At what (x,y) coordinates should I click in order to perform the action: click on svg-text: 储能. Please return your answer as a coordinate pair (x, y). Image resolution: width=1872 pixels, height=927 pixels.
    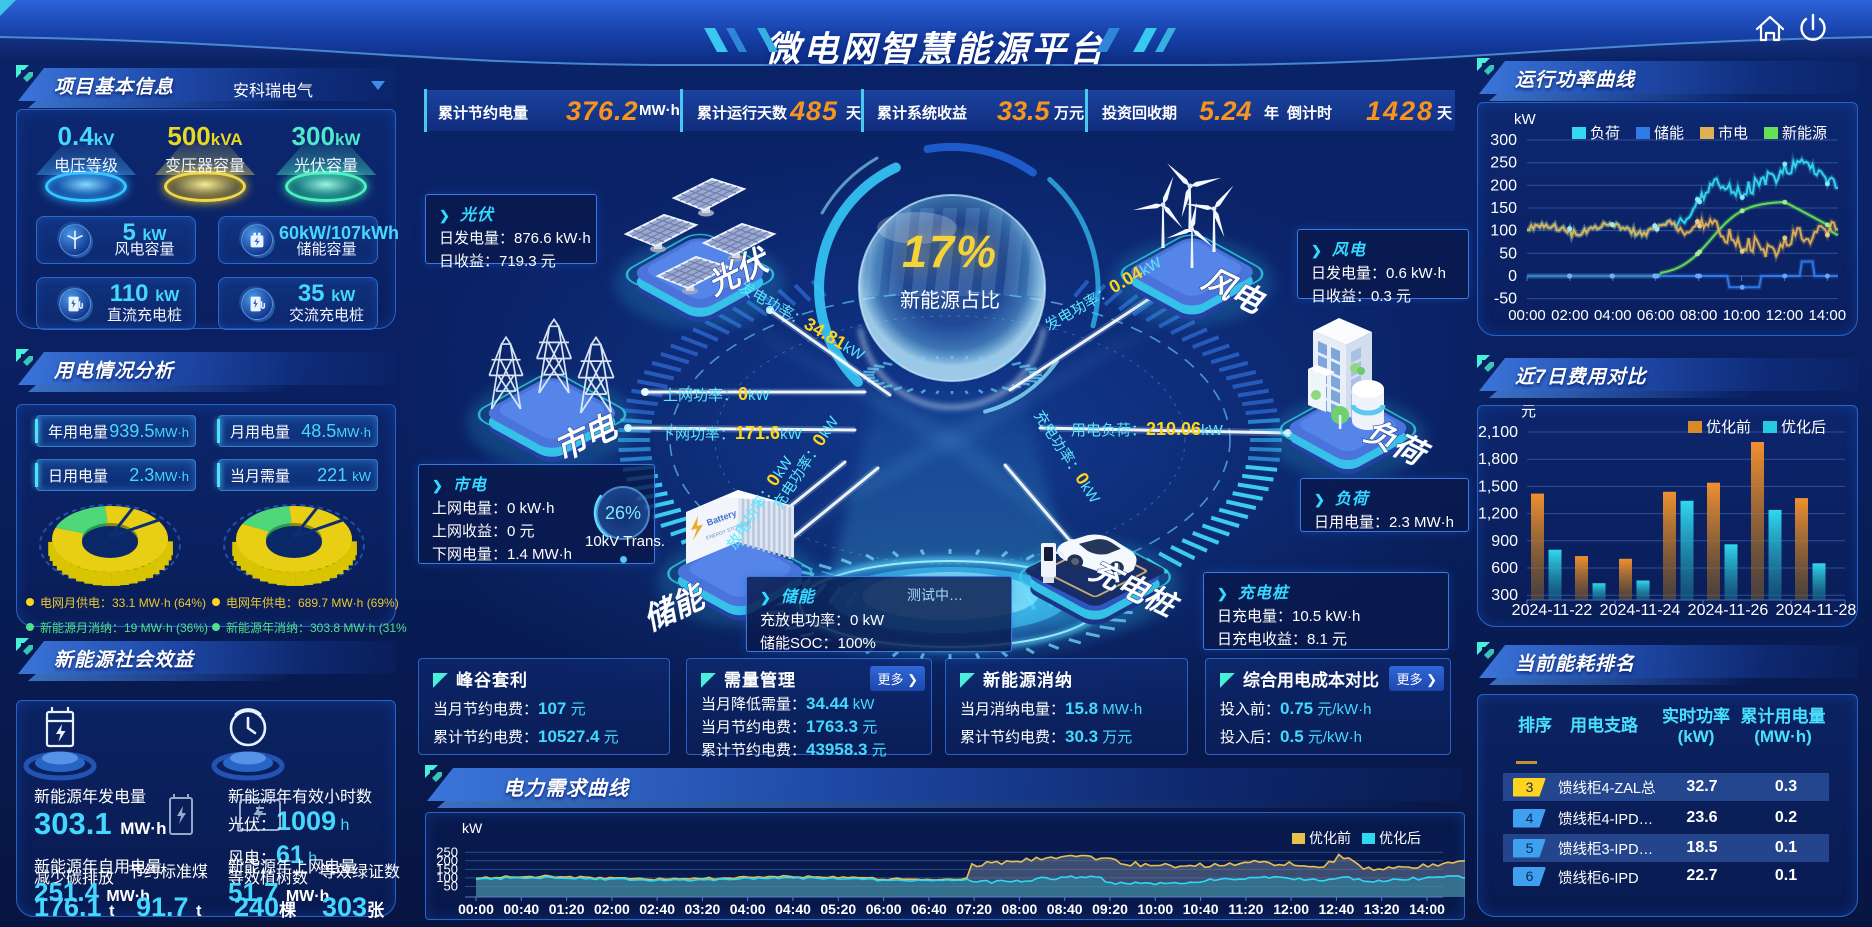
    Looking at the image, I should click on (1669, 133).